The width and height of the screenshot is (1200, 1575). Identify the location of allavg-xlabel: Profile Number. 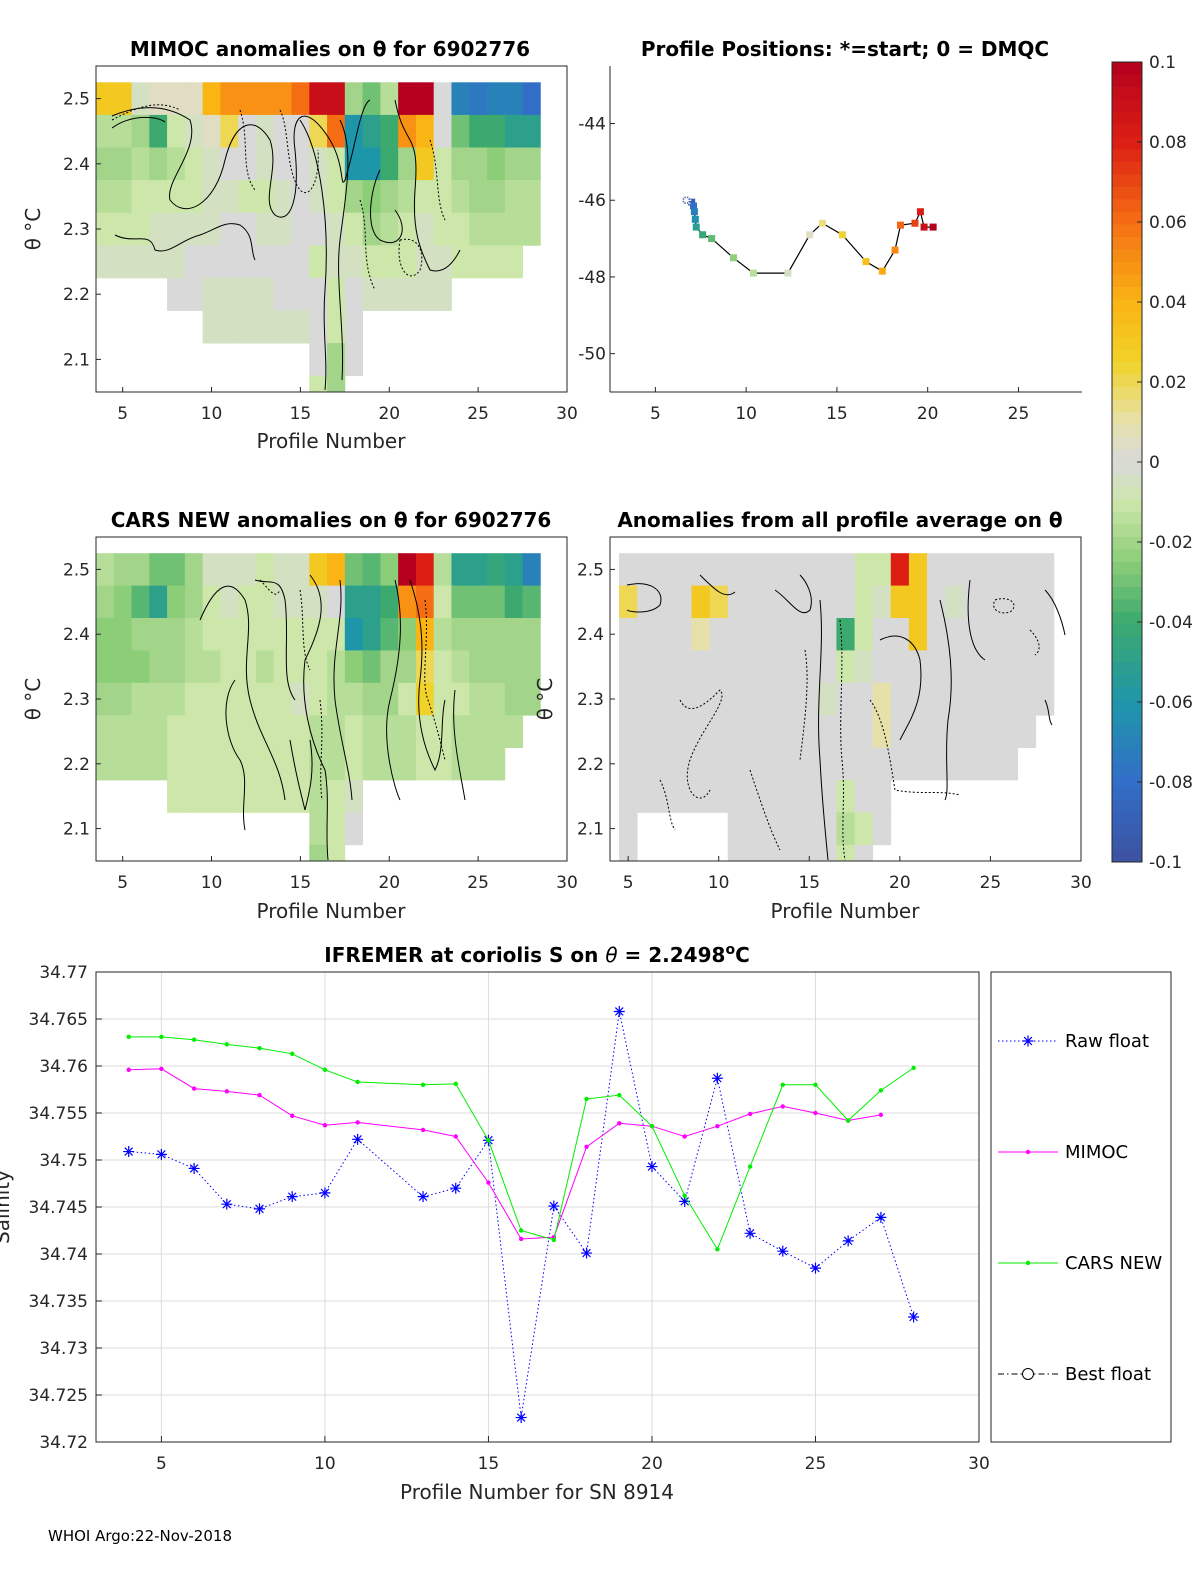
(846, 911).